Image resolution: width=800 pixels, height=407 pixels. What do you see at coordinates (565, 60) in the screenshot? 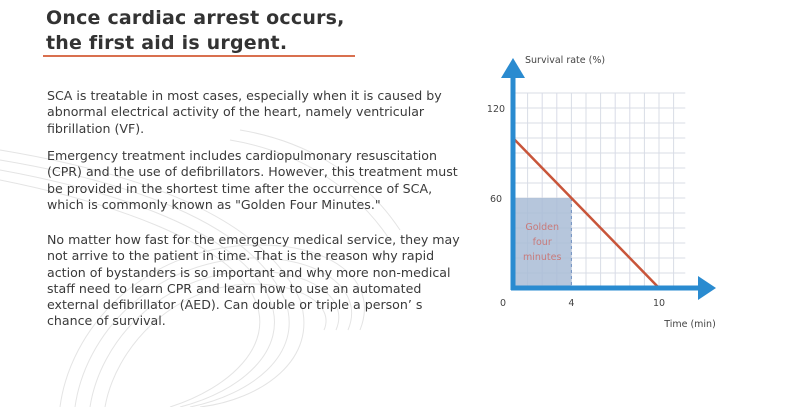
I see `y-axis-label: Survival rate (%)` at bounding box center [565, 60].